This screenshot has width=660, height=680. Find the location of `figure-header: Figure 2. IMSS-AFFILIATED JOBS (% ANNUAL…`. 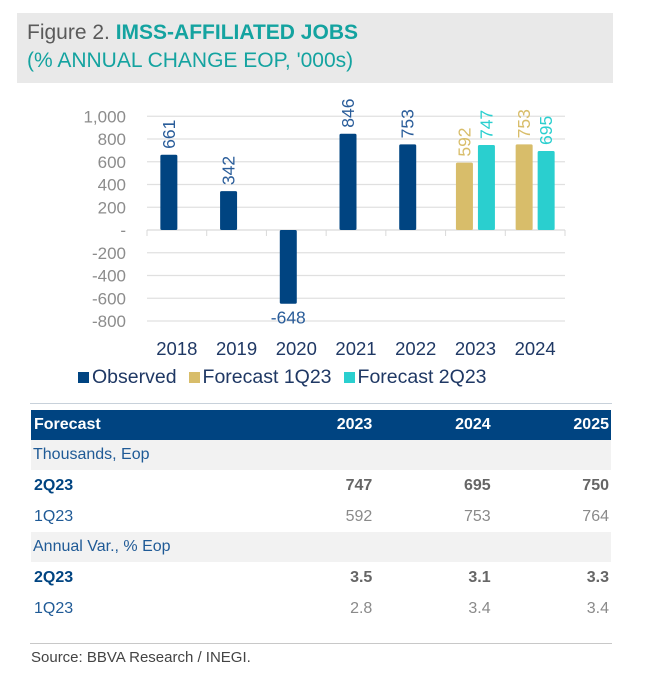

figure-header: Figure 2. IMSS-AFFILIATED JOBS (% ANNUAL… is located at coordinates (315, 48).